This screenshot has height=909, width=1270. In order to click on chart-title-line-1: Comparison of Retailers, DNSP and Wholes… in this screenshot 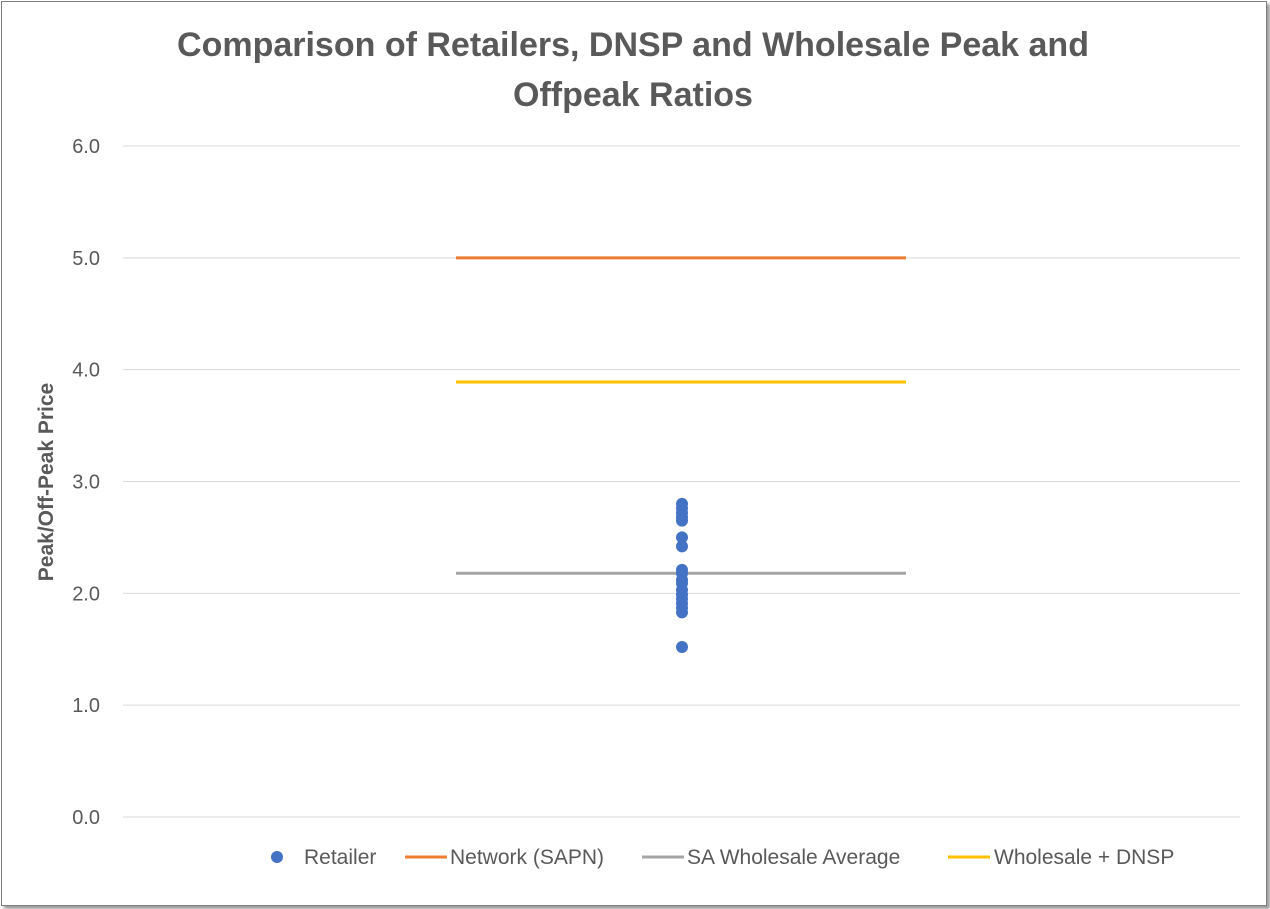, I will do `click(633, 45)`.